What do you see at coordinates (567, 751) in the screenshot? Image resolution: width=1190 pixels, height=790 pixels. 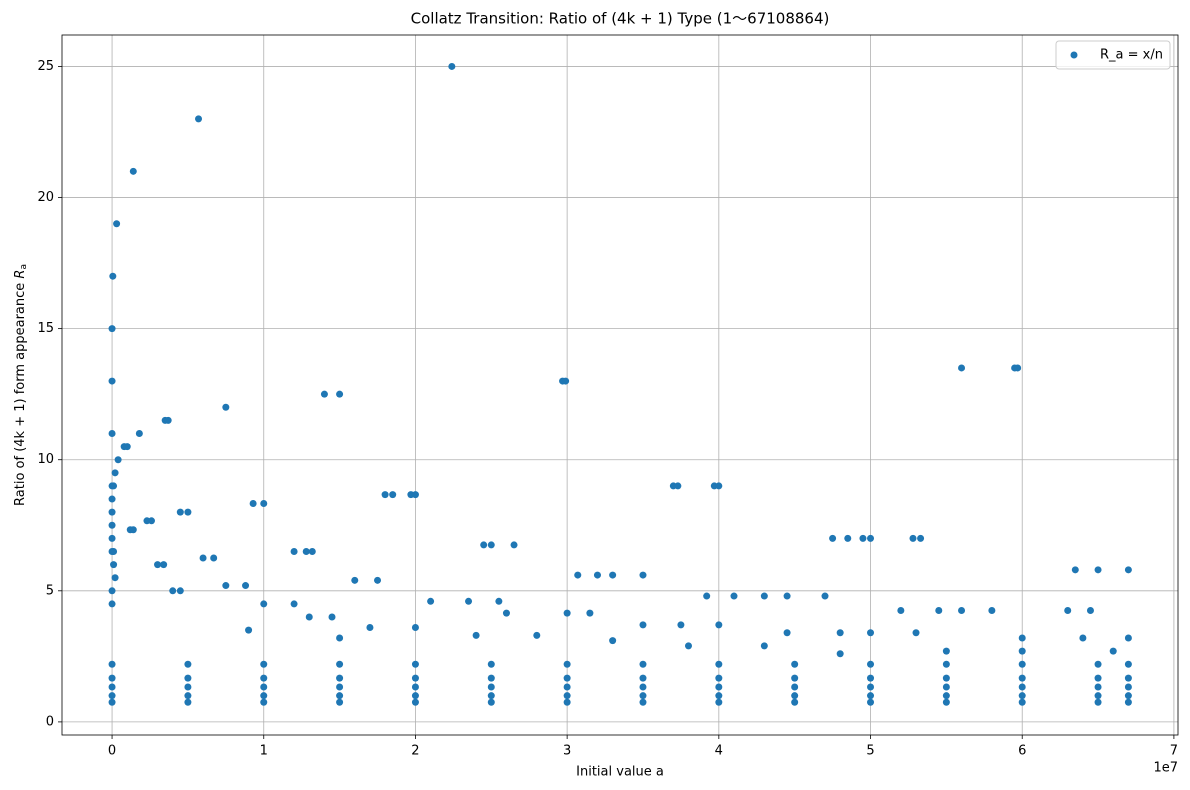 I see `x-tick-label: 3` at bounding box center [567, 751].